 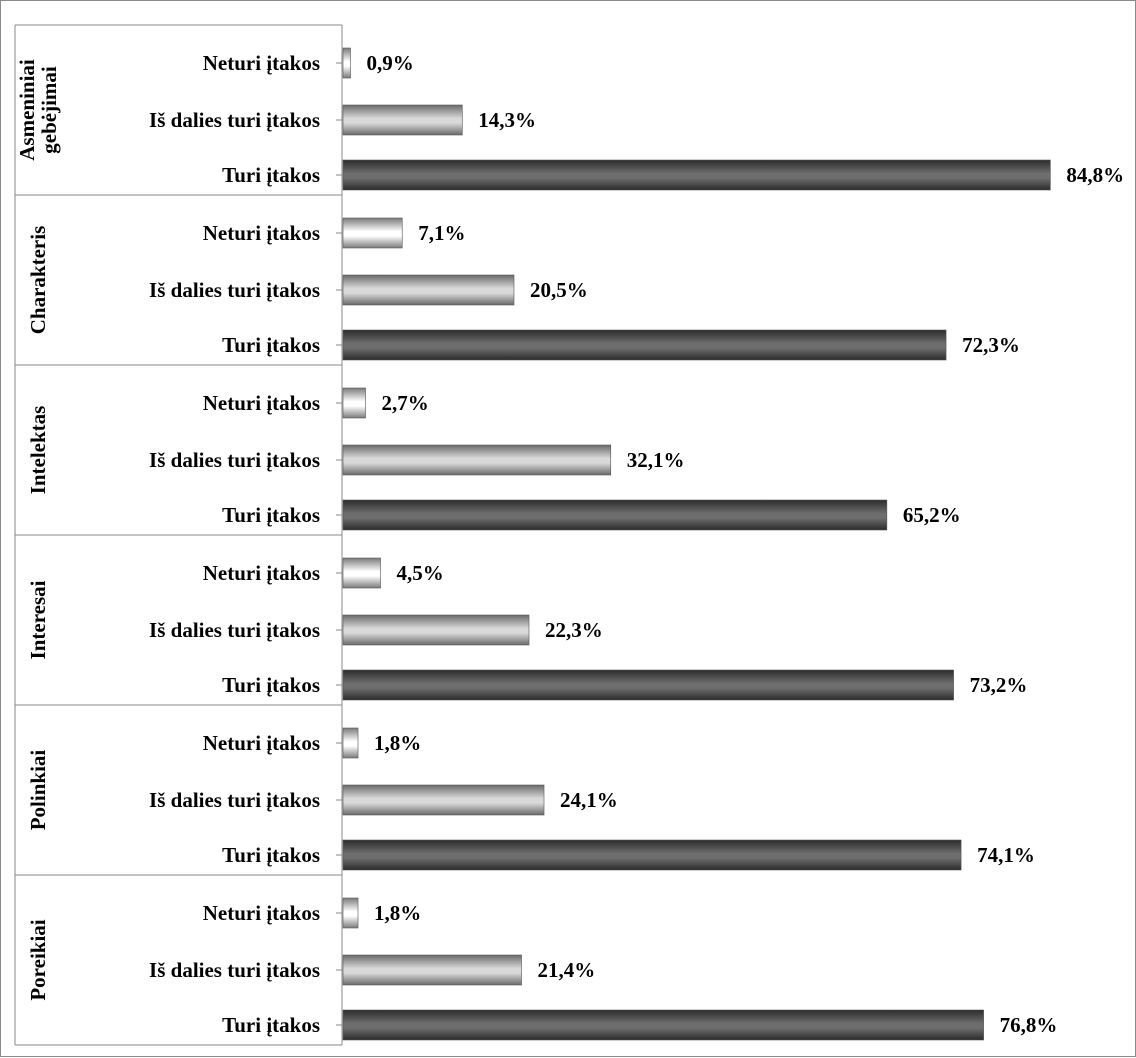 What do you see at coordinates (390, 63) in the screenshot?
I see `value-label: 0,9%` at bounding box center [390, 63].